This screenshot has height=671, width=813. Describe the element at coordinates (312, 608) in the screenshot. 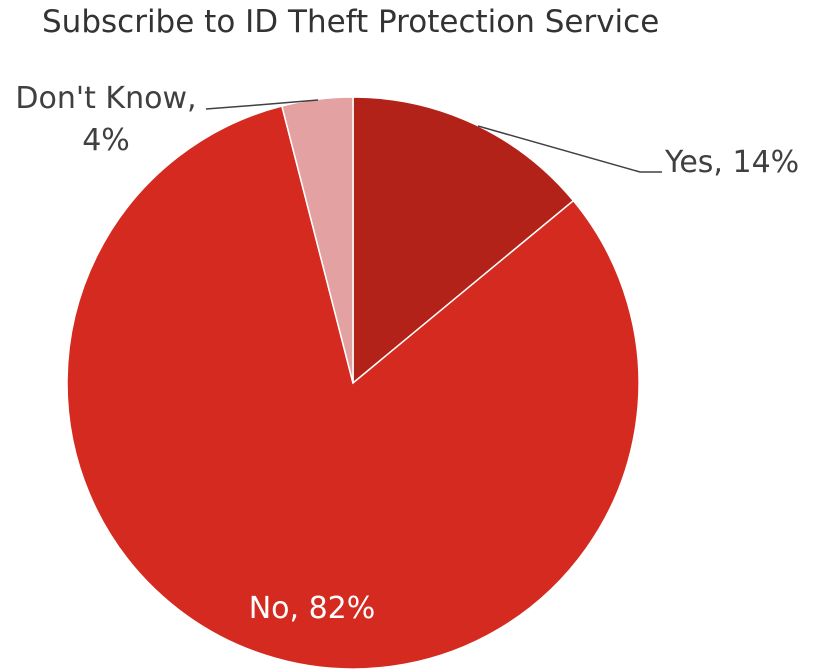

I see `slice-label-no: No, 82%` at that location.